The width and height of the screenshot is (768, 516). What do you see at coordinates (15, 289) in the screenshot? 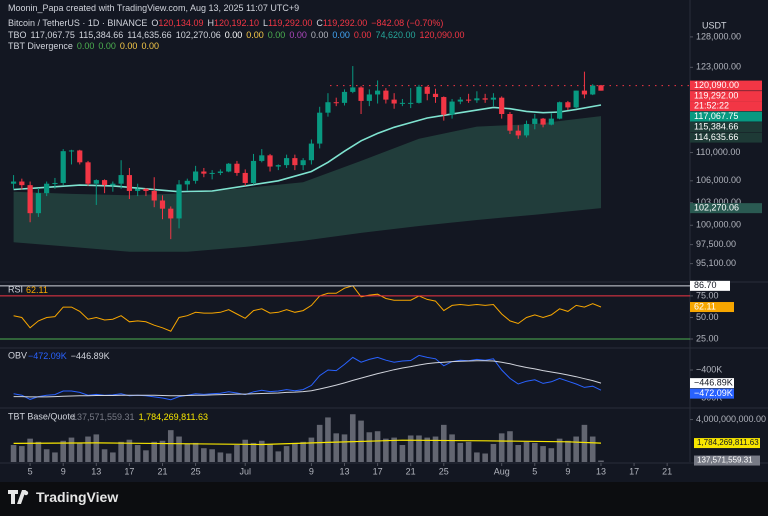
I see `rsi-title: RSI` at bounding box center [15, 289].